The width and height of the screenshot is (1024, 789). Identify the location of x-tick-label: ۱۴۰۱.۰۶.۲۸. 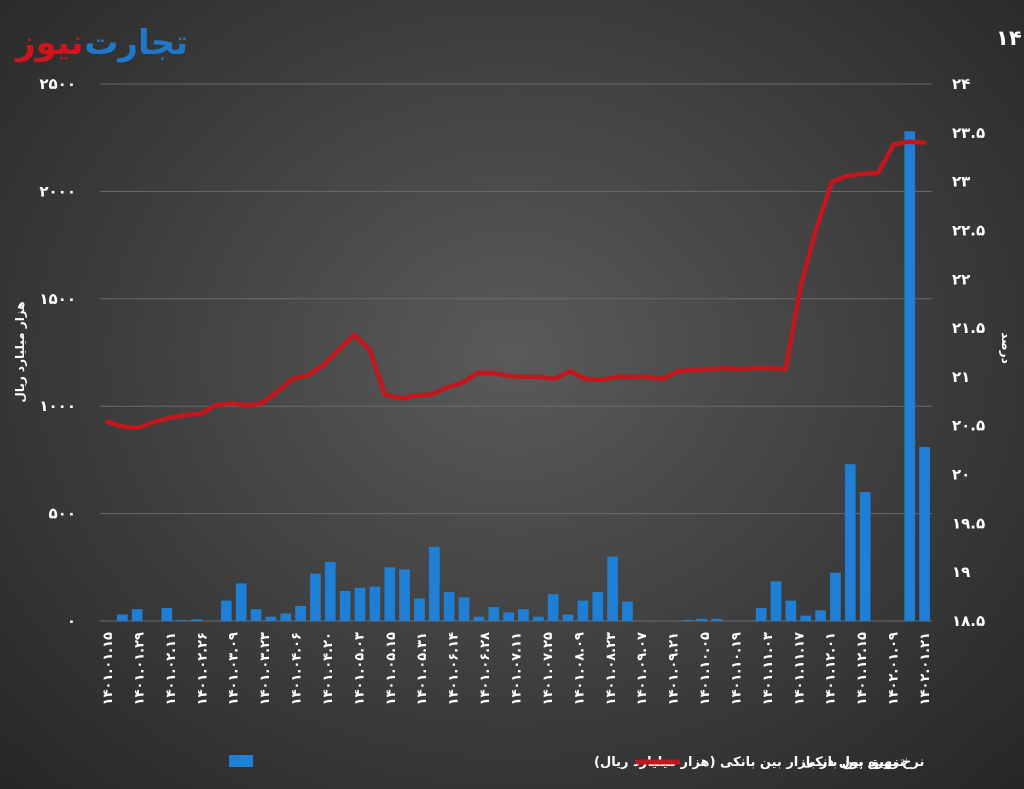
(485, 668).